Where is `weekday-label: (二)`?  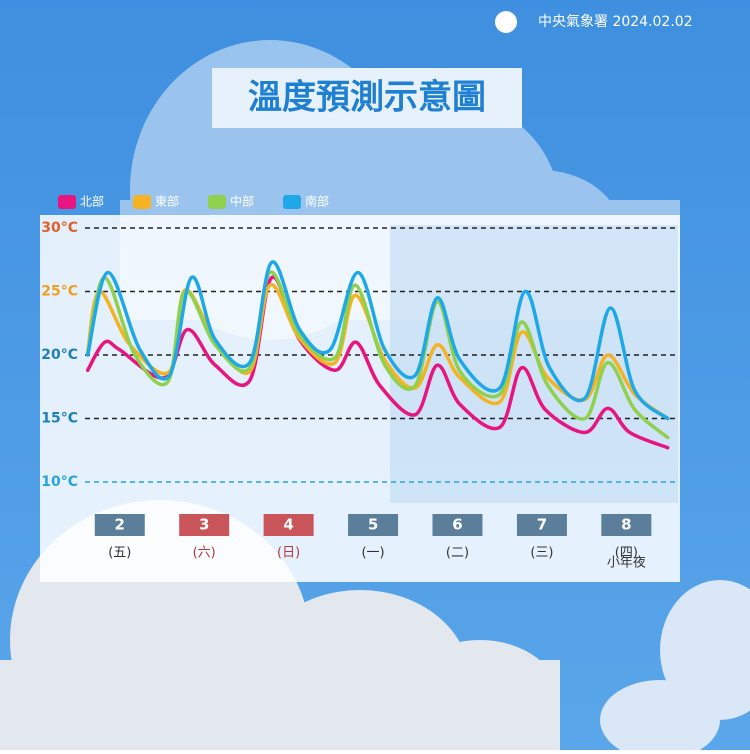
weekday-label: (二) is located at coordinates (457, 553).